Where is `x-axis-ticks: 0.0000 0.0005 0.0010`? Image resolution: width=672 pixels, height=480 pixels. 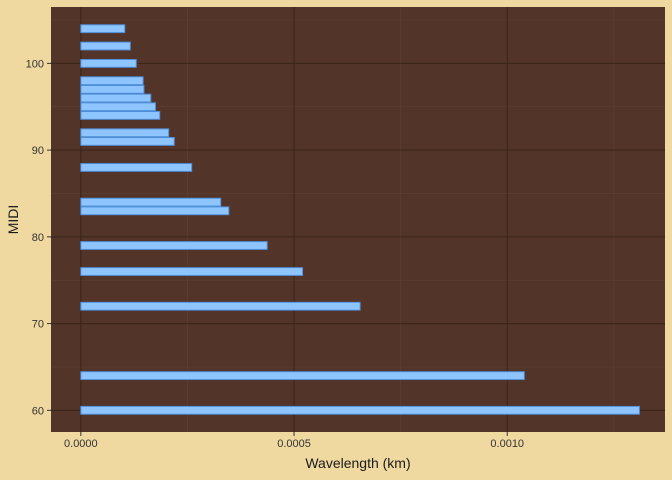
x-axis-ticks: 0.0000 0.0005 0.0010 is located at coordinates (294, 441).